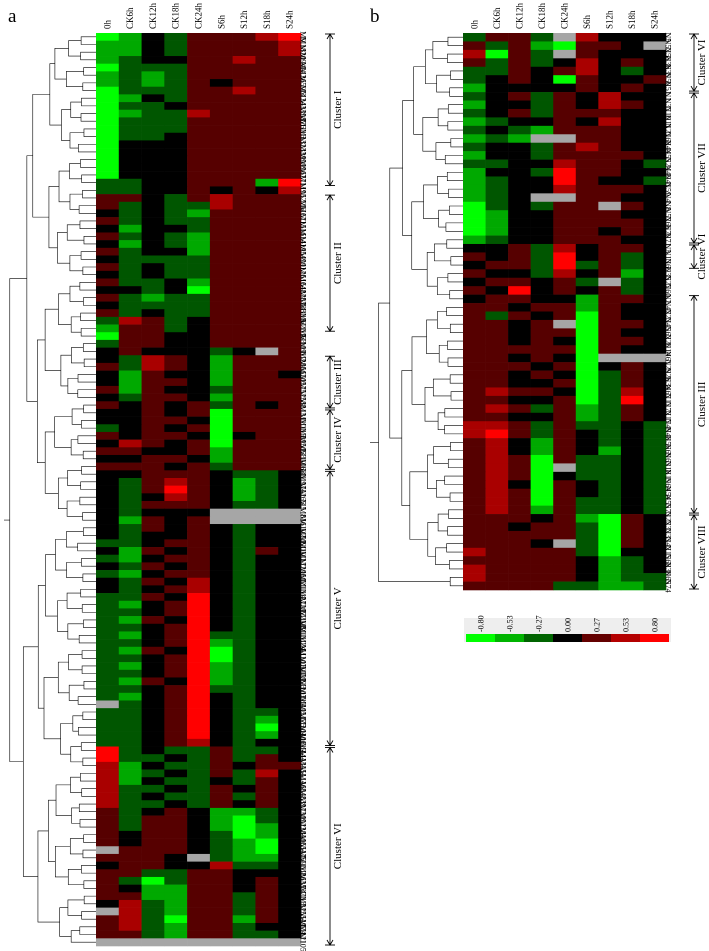 The width and height of the screenshot is (709, 951). Describe the element at coordinates (303, 642) in the screenshot. I see `row-label: M24` at that location.